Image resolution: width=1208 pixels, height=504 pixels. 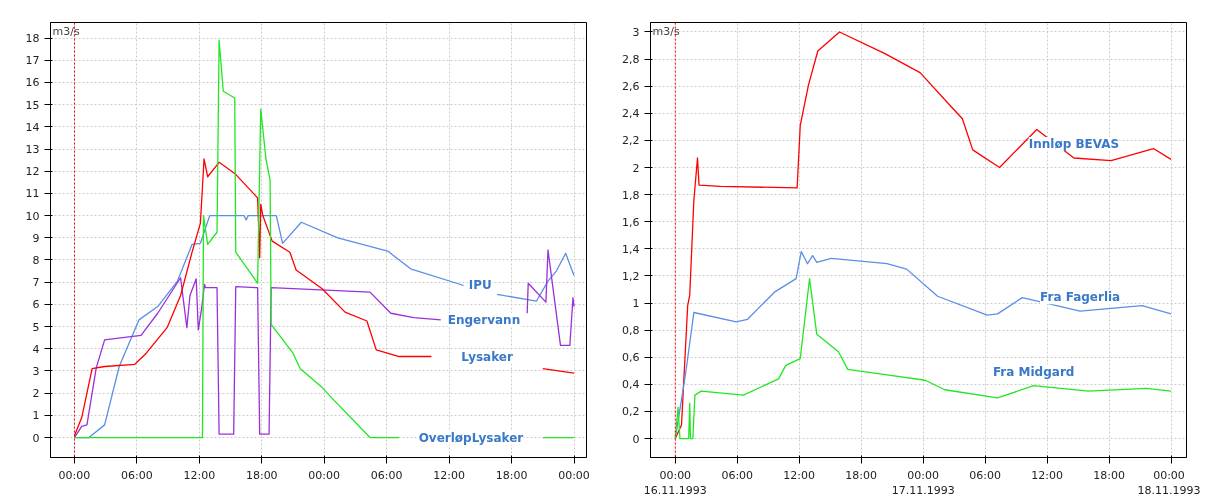 I want to click on text: Lysaker, so click(x=487, y=356).